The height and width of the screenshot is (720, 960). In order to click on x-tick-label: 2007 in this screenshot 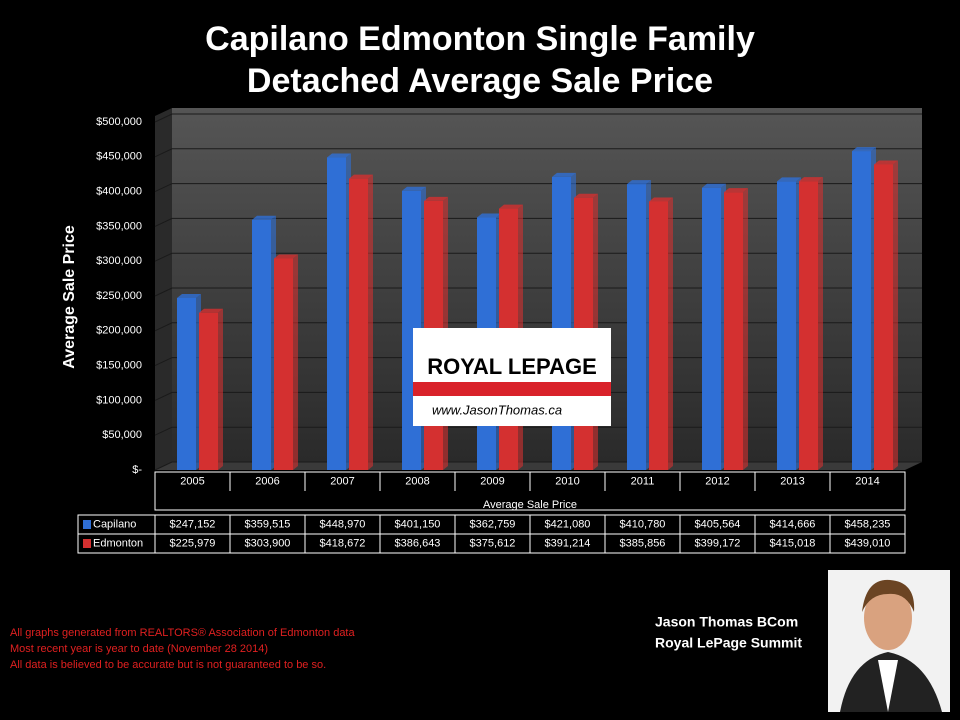, I will do `click(342, 481)`.